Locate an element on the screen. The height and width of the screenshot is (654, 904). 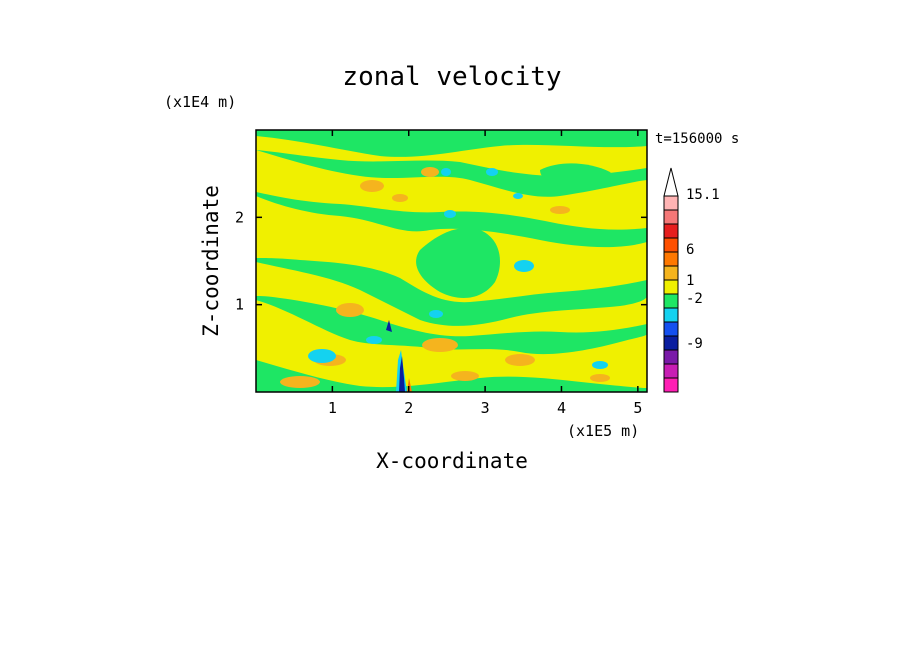
y-scale-label: (x1E4 m) is located at coordinates (200, 102).